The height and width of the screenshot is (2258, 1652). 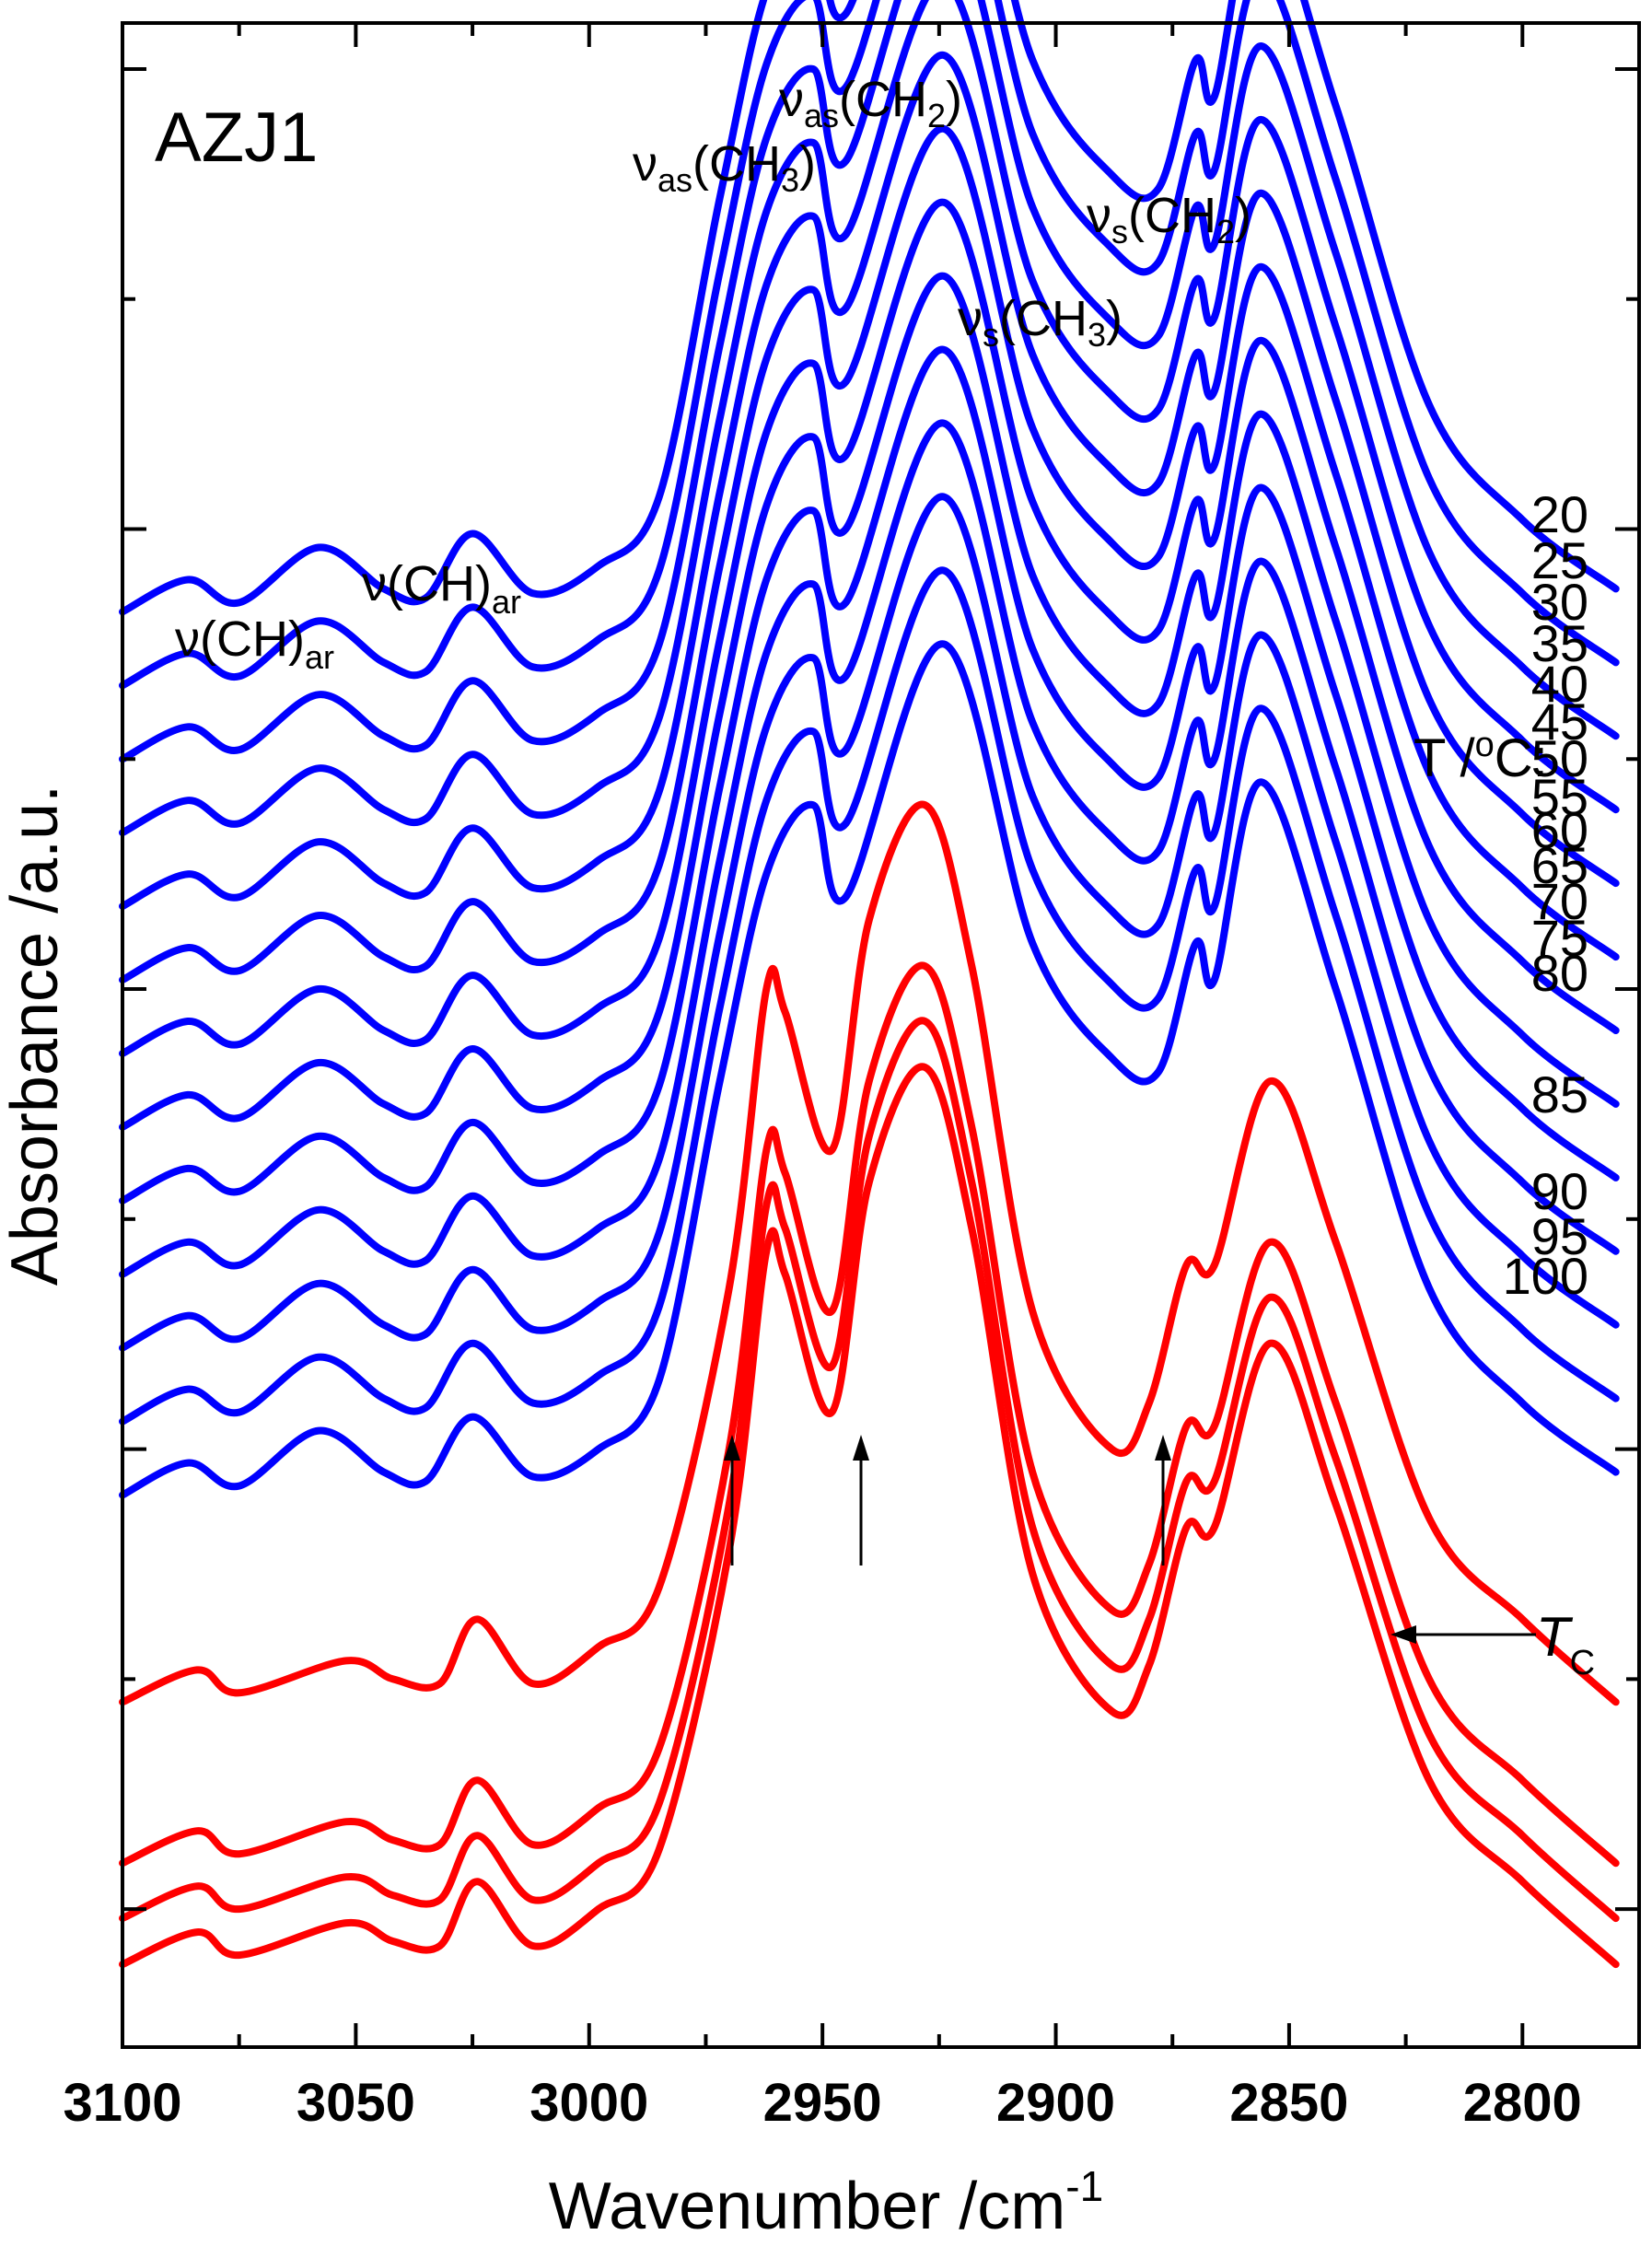 What do you see at coordinates (1040, 322) in the screenshot?
I see `peak-label-vs-ch3: νs(CH3)` at bounding box center [1040, 322].